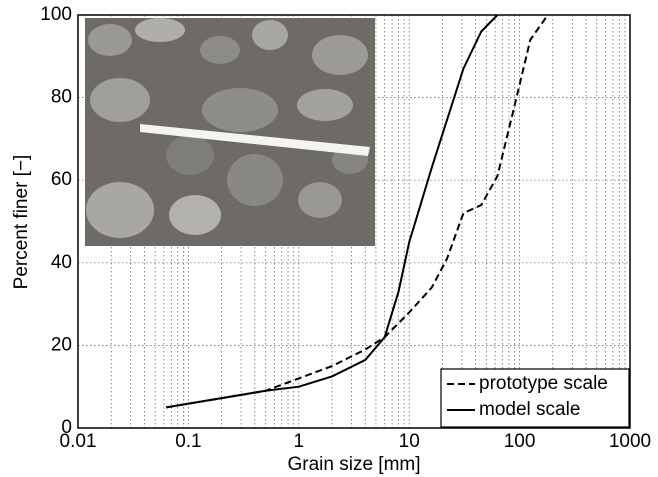 Image resolution: width=658 pixels, height=477 pixels. What do you see at coordinates (61, 344) in the screenshot?
I see `y-tick-label: 20` at bounding box center [61, 344].